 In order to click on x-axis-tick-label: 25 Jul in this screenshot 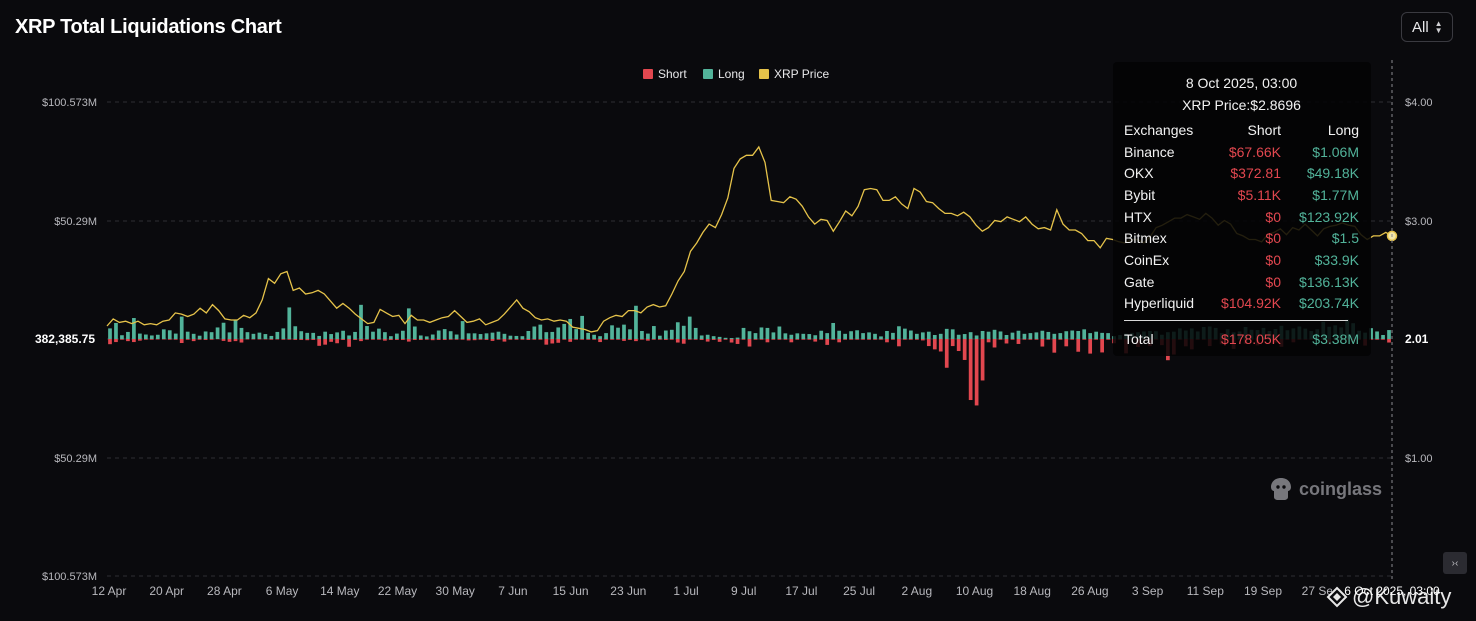, I will do `click(859, 591)`.